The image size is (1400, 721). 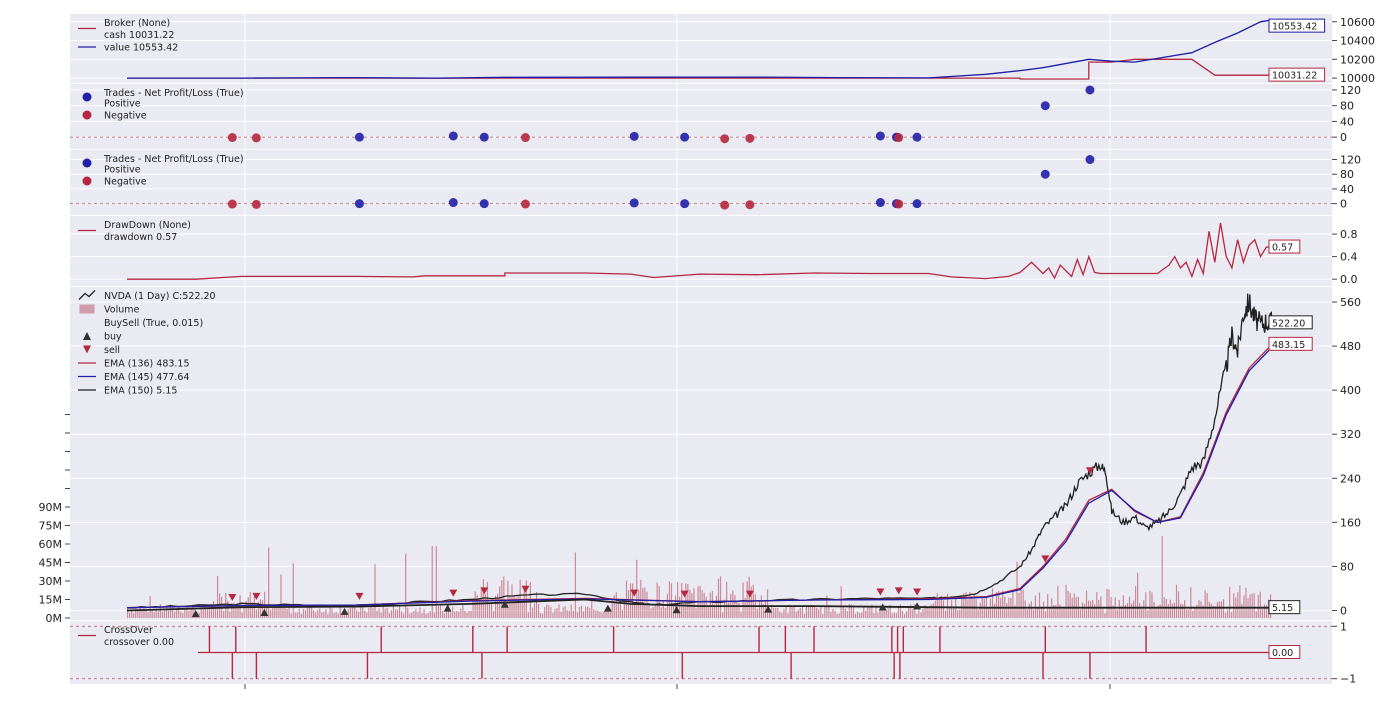 What do you see at coordinates (141, 48) in the screenshot?
I see `legend-label-value: value 10553.42` at bounding box center [141, 48].